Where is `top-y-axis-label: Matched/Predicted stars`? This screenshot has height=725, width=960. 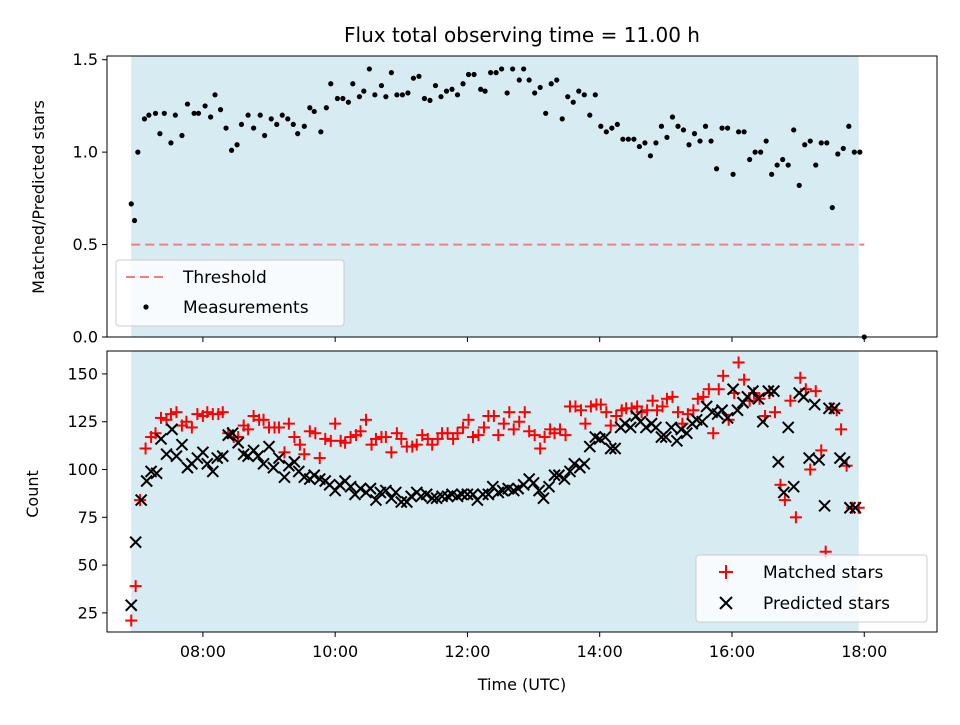
top-y-axis-label: Matched/Predicted stars is located at coordinates (38, 197).